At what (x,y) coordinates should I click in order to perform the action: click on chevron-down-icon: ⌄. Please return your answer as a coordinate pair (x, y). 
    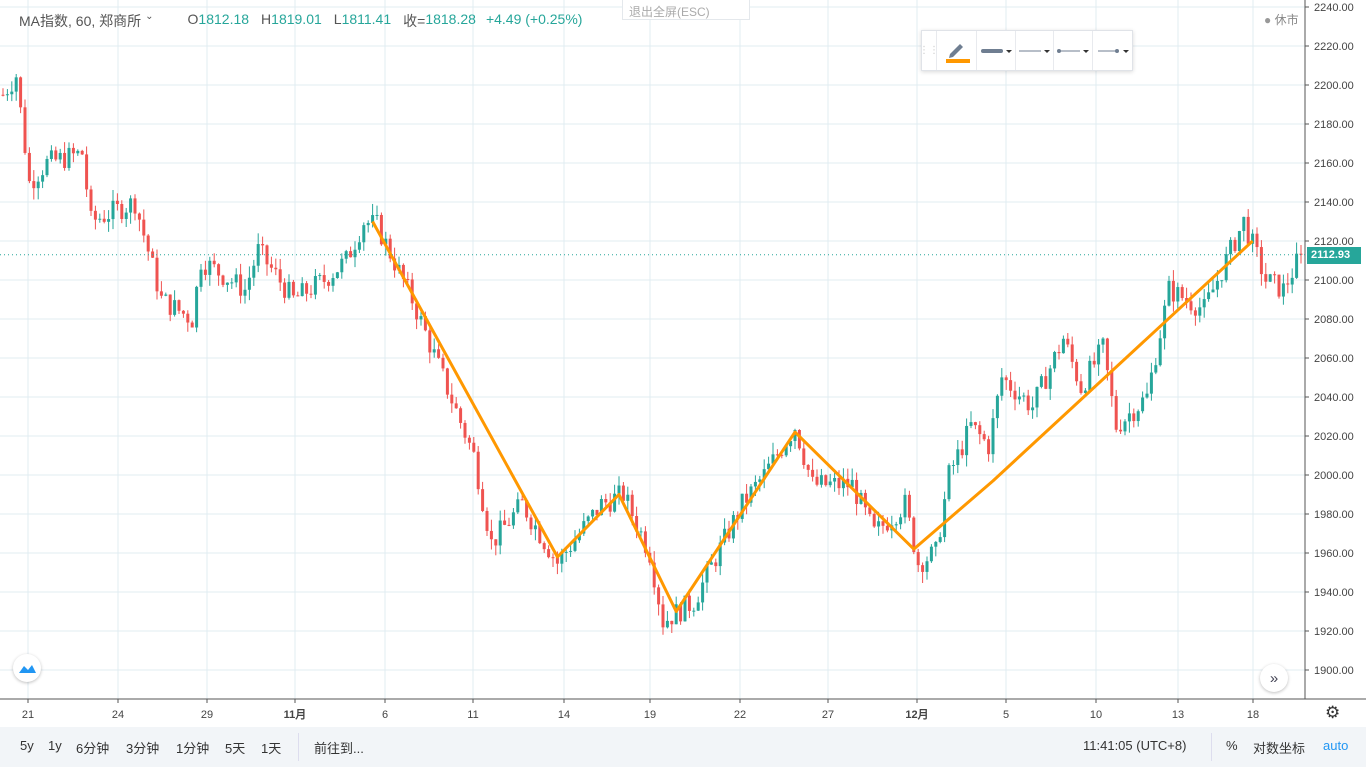
    Looking at the image, I should click on (149, 16).